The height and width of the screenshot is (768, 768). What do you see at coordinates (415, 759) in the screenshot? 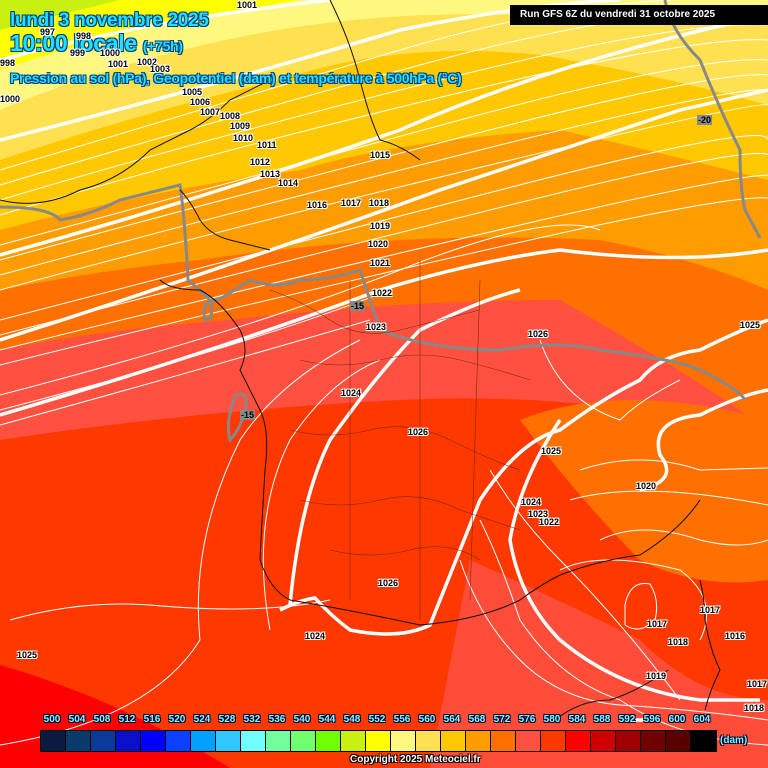
I see `copyright-notice: Copyright 2025 Meteociel.fr` at bounding box center [415, 759].